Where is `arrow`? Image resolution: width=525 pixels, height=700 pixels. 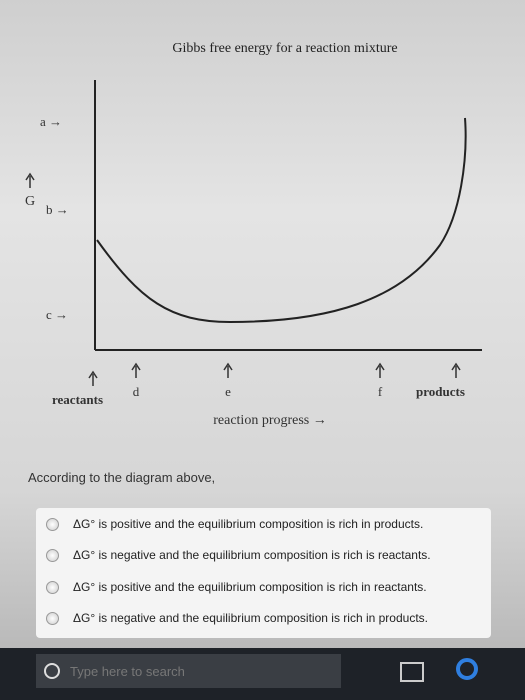
arrow is located at coordinates (30, 176).